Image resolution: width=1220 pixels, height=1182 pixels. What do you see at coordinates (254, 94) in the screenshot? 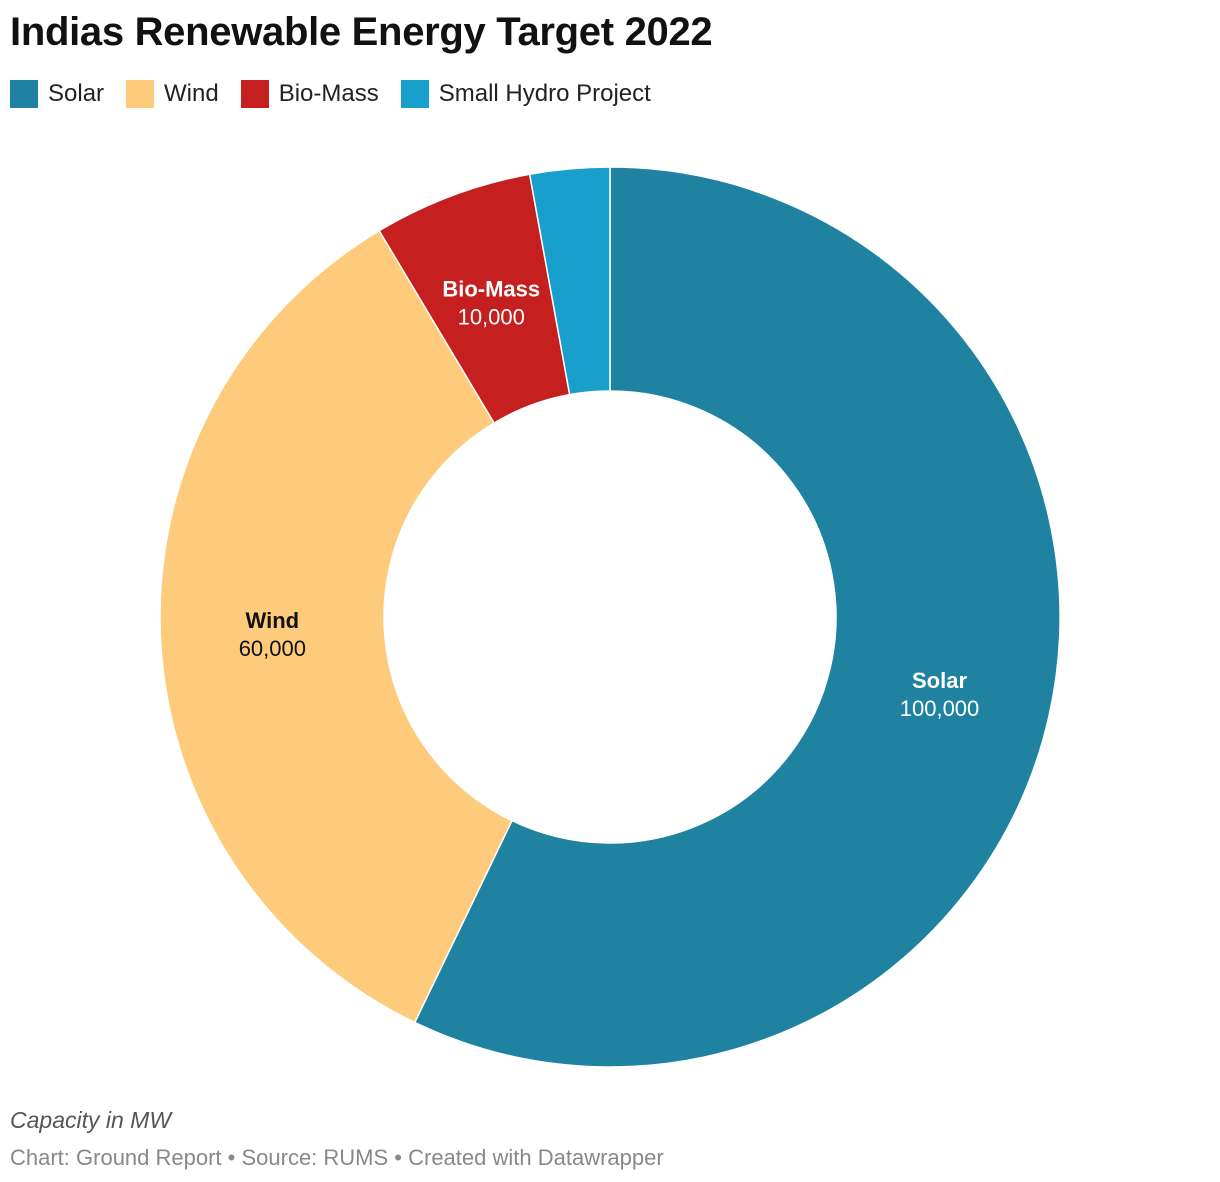
I see `legend-swatch-bio-mass` at bounding box center [254, 94].